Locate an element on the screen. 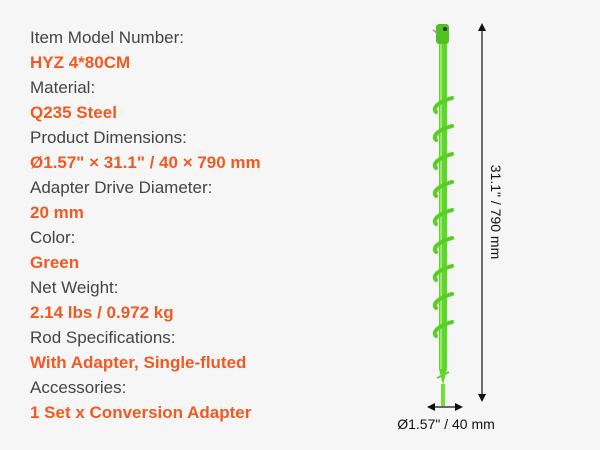 This screenshot has width=600, height=450. spec-label: Material: is located at coordinates (63, 87).